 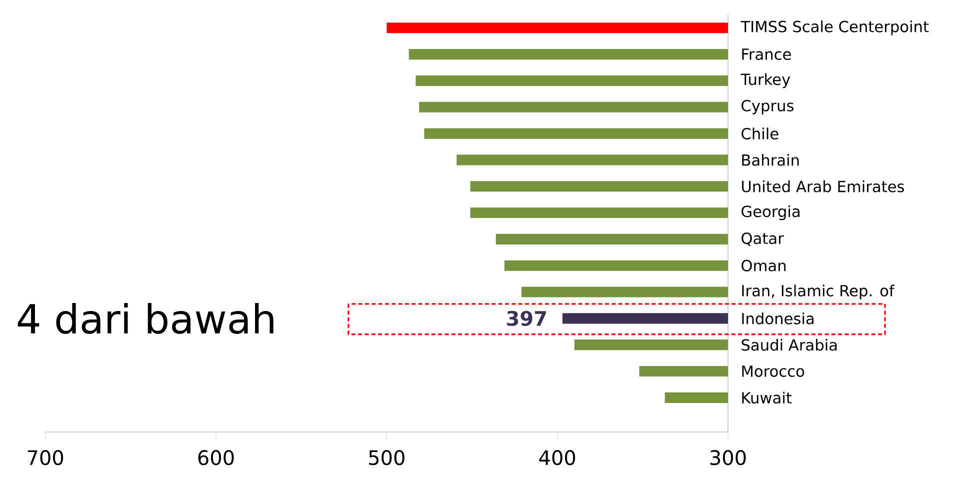 What do you see at coordinates (766, 54) in the screenshot?
I see `y-tick-label: France` at bounding box center [766, 54].